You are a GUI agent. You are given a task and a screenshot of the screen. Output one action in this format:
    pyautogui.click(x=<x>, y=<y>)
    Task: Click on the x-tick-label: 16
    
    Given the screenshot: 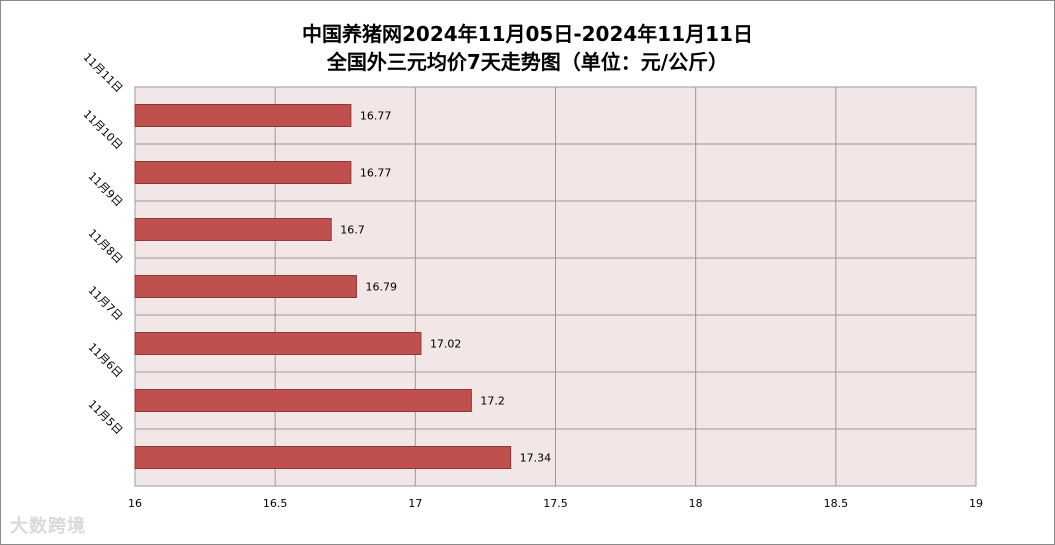 What is the action you would take?
    pyautogui.click(x=135, y=503)
    